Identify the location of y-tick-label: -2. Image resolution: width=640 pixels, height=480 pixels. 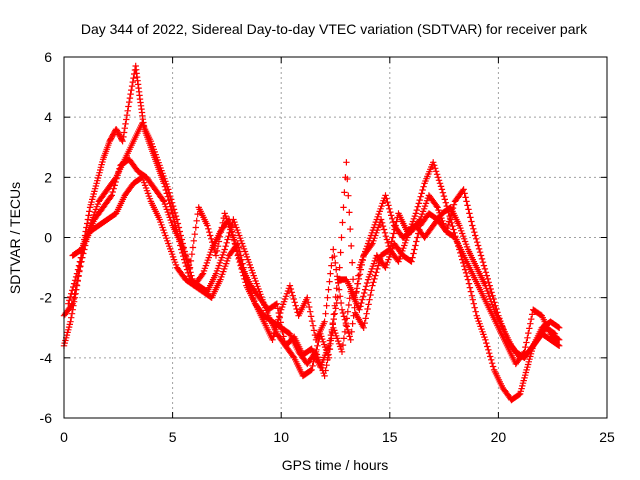
(46, 298).